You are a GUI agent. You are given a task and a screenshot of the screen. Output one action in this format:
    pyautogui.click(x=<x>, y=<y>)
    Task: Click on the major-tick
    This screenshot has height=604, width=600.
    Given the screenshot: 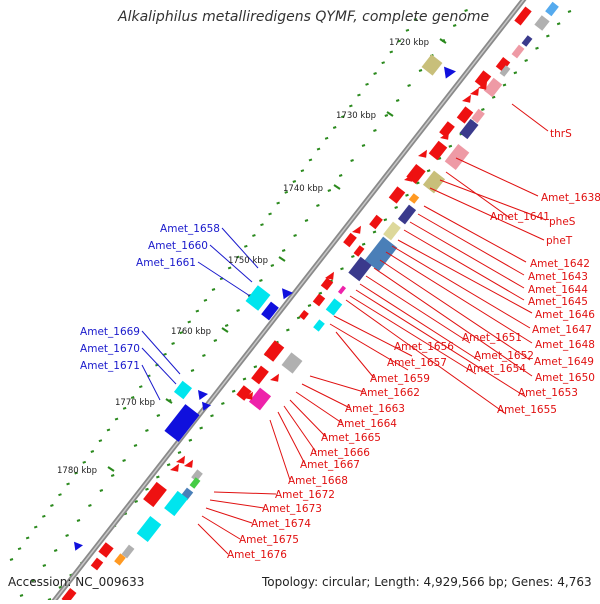 What is the action you would take?
    pyautogui.click(x=282, y=259)
    